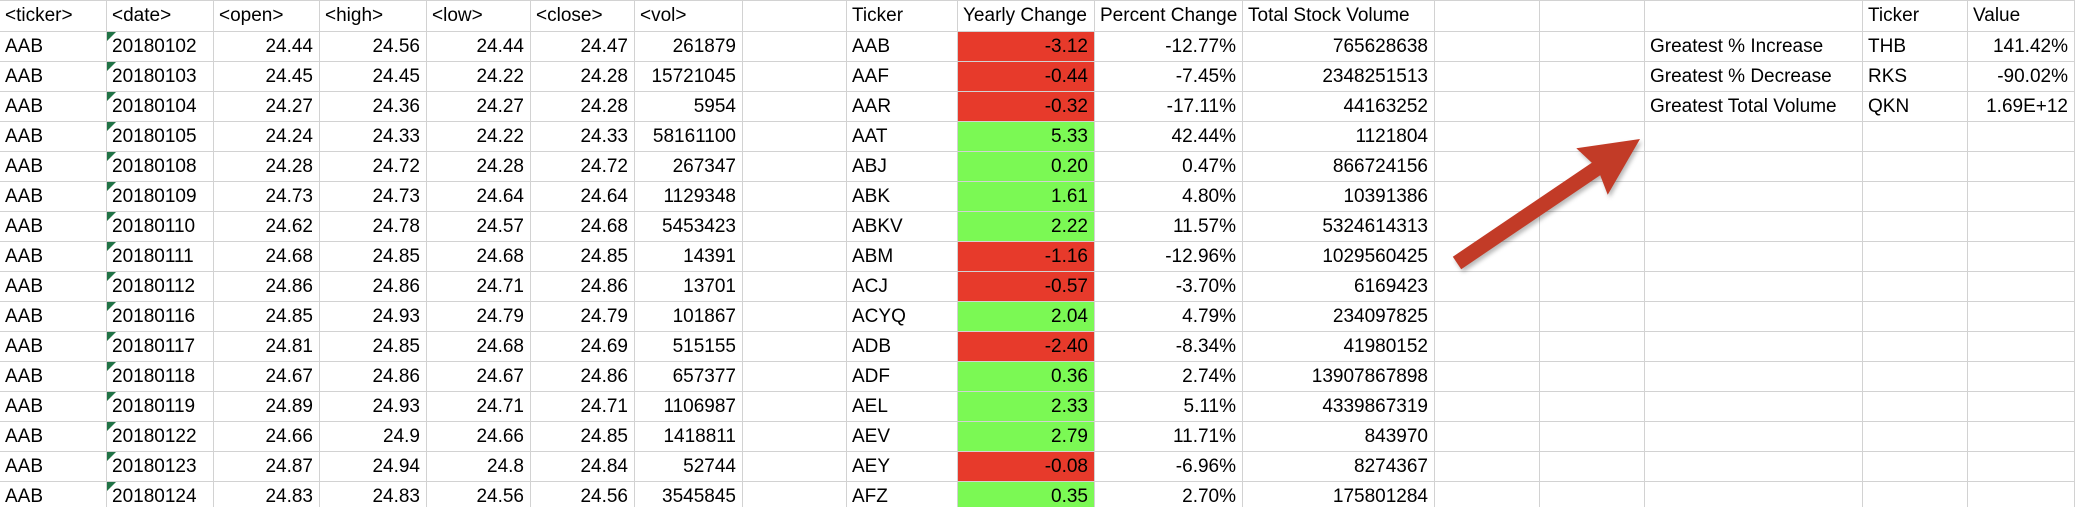  Describe the element at coordinates (160, 197) in the screenshot. I see `date-cell: 20180109` at that location.